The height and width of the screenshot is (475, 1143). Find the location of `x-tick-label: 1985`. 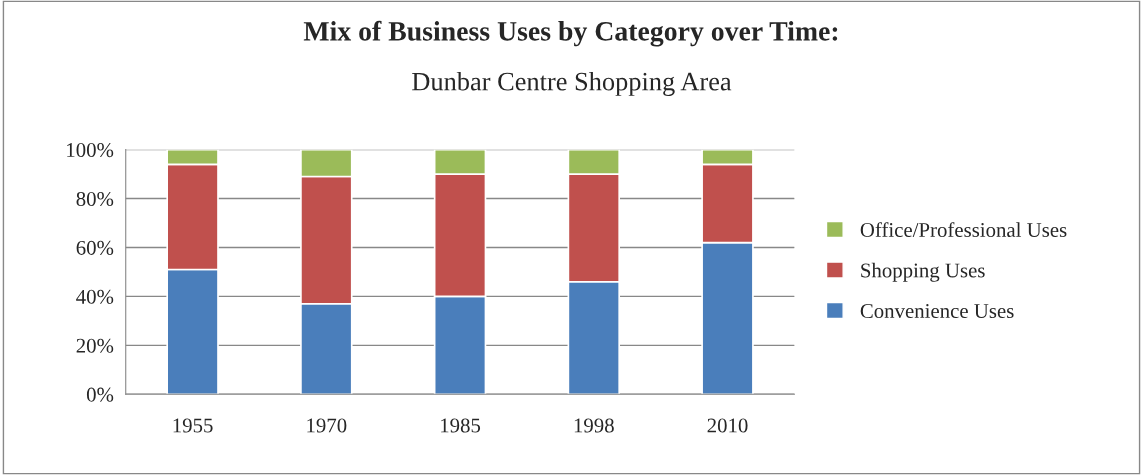

x-tick-label: 1985 is located at coordinates (461, 425).